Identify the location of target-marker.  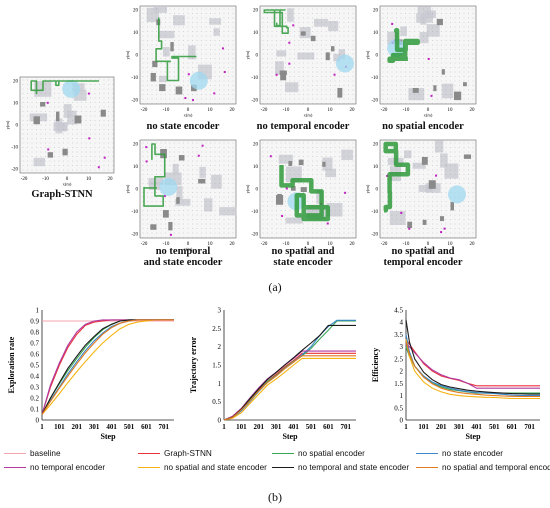
(48, 149).